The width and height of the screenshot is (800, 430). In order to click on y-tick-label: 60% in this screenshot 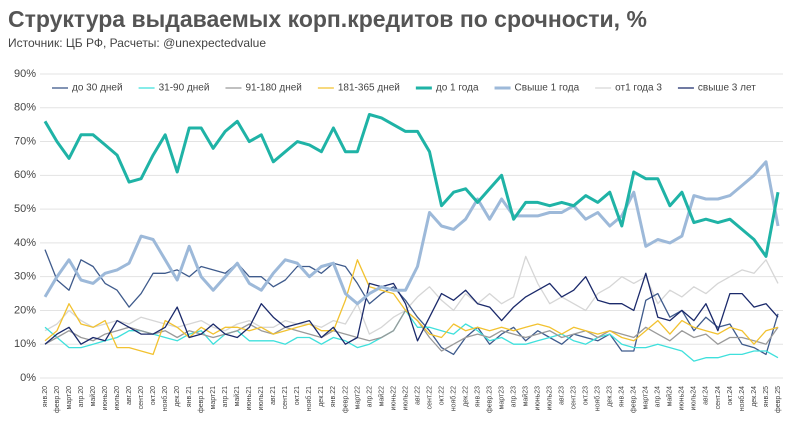, I will do `click(25, 175)`.